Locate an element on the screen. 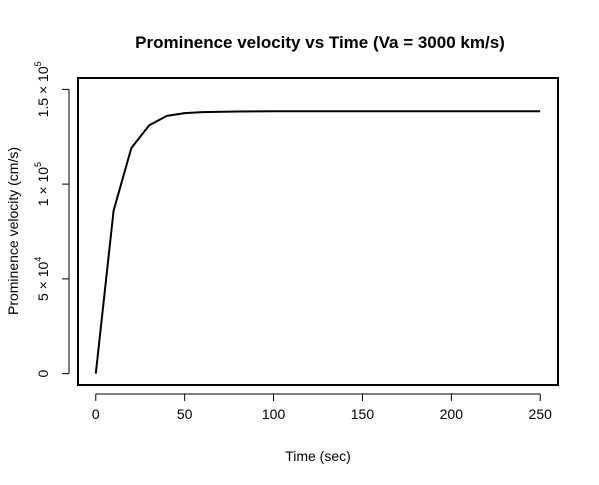 The height and width of the screenshot is (485, 599). x-tick-label: 250 is located at coordinates (541, 414).